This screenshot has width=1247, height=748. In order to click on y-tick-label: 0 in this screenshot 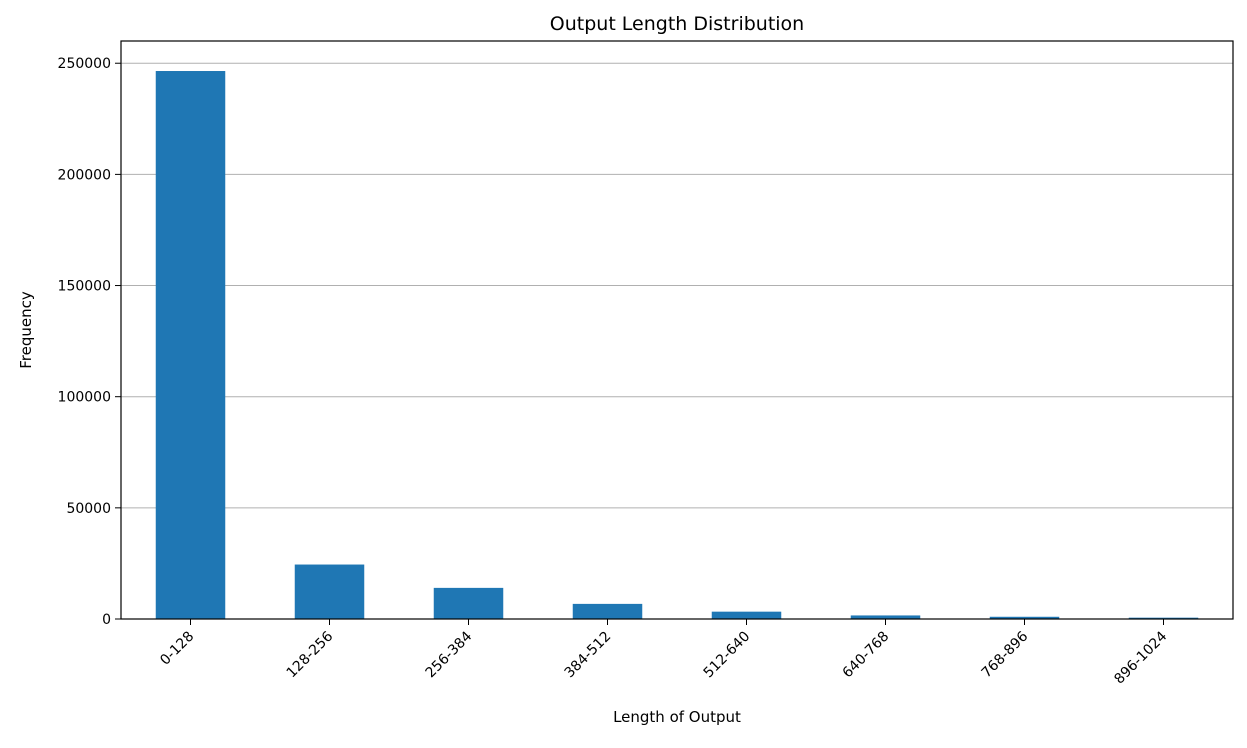, I will do `click(106, 620)`.